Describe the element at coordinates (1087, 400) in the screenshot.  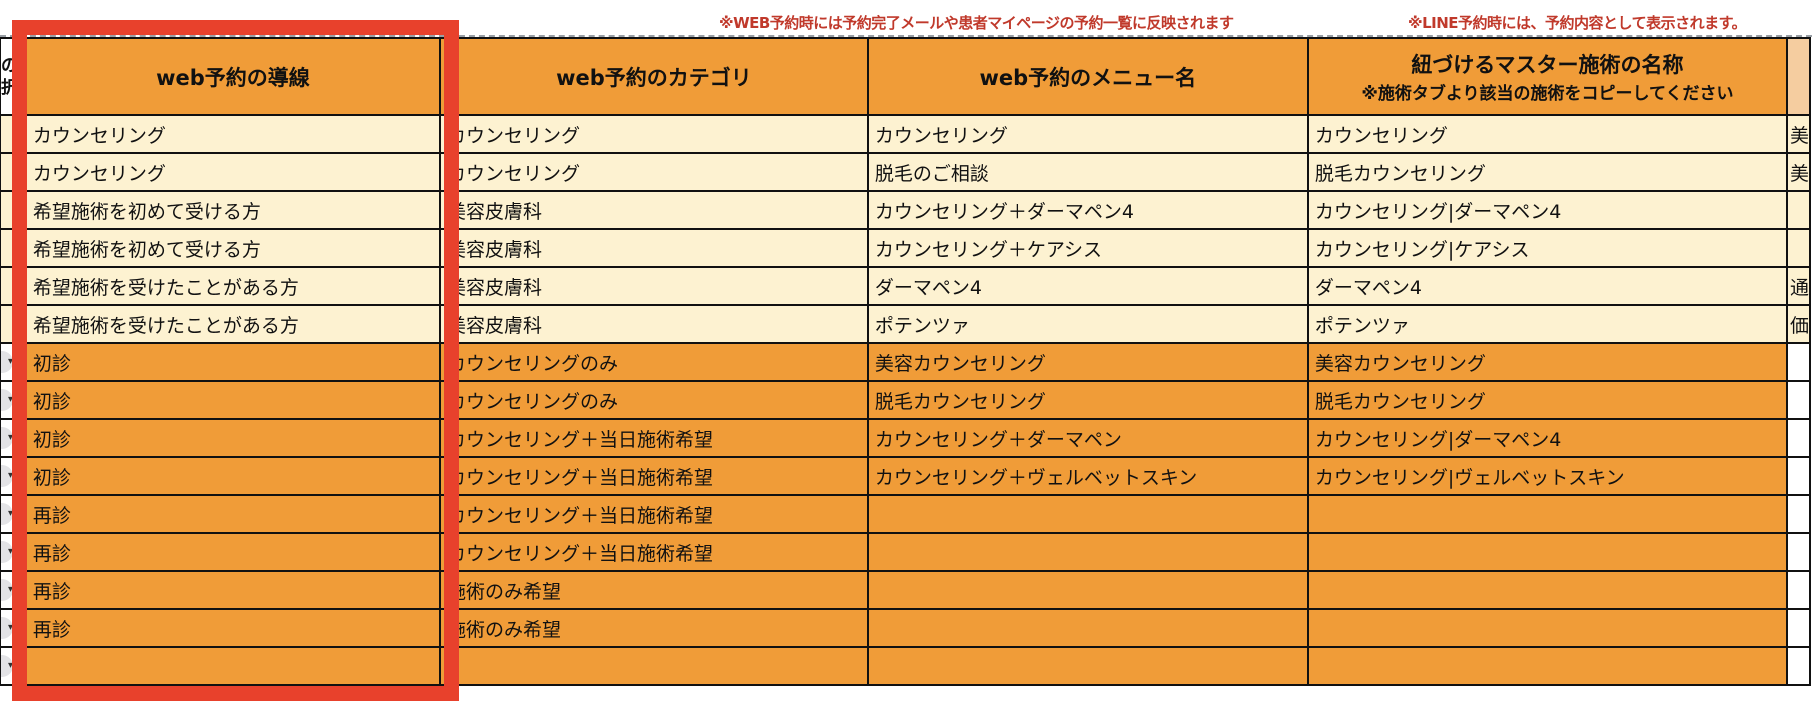
I see `cell-web-menu-name: 脱毛カウンセリング` at that location.